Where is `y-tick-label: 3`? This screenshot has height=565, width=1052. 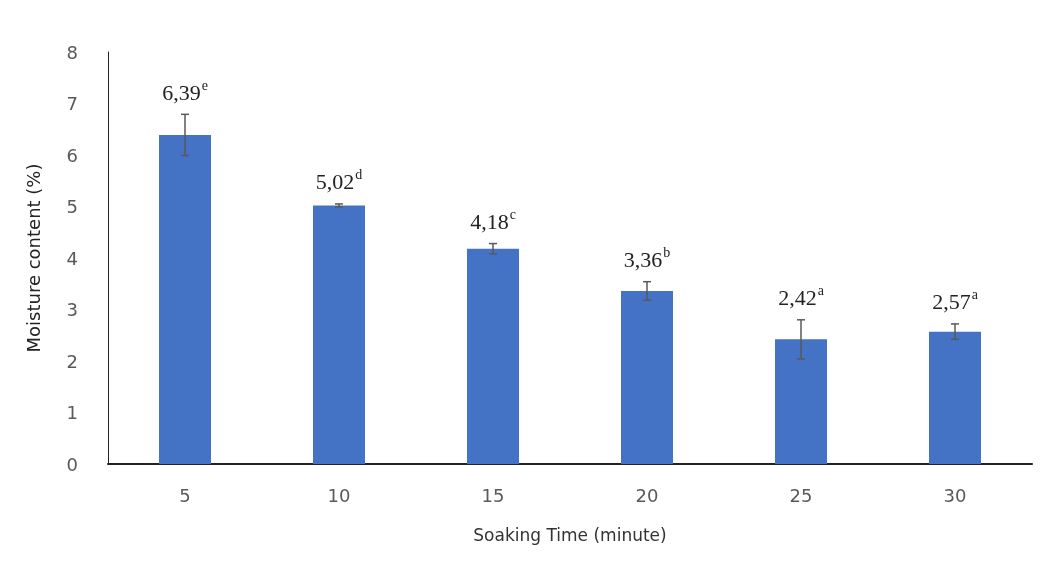 y-tick-label: 3 is located at coordinates (72, 309).